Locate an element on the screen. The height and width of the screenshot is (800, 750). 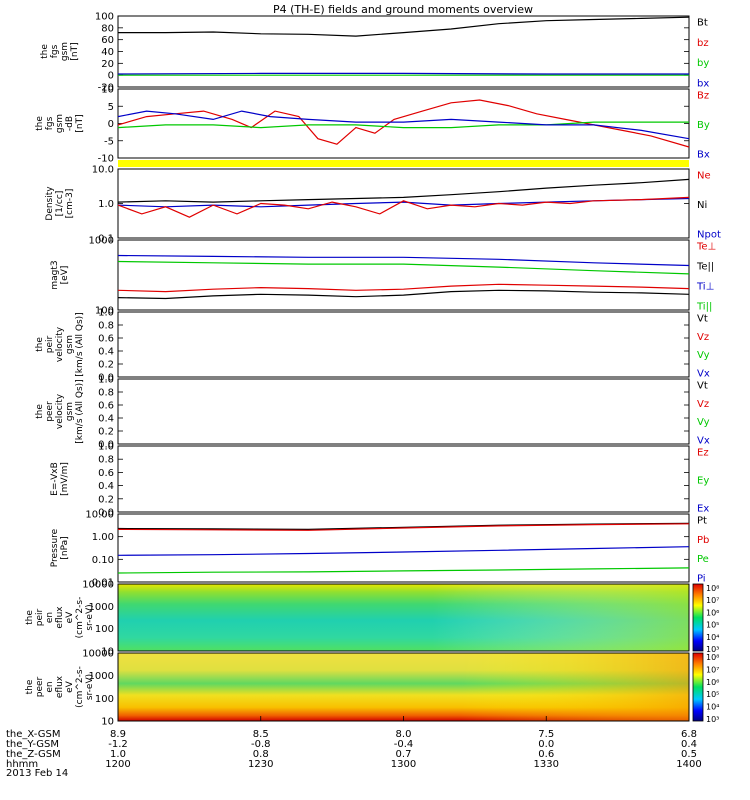
ytick-label: 1000 is located at coordinates (101, 676).